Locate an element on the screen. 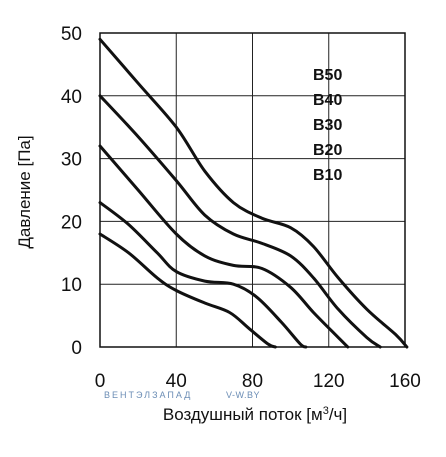  legend-label-b10: B10 is located at coordinates (327, 175).